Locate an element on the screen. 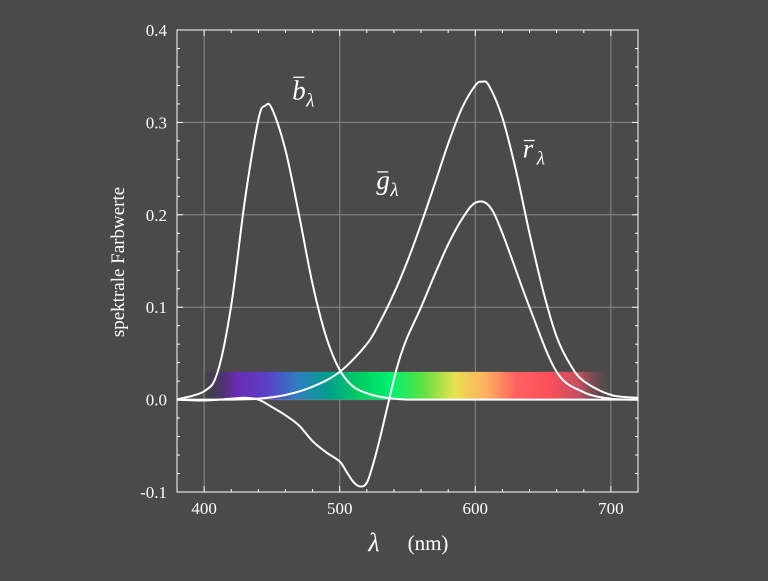 The height and width of the screenshot is (581, 768). series-label-letter: g is located at coordinates (383, 180).